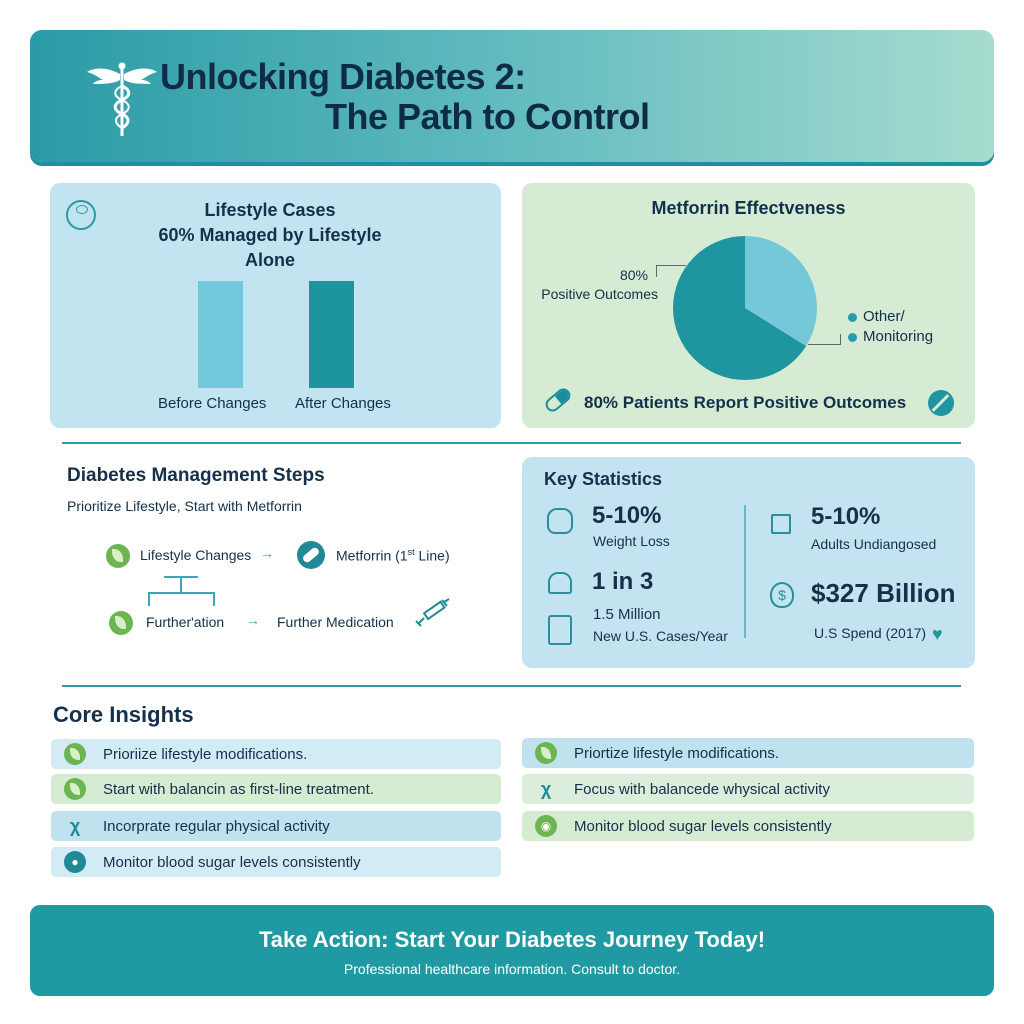  Describe the element at coordinates (196, 475) in the screenshot. I see `steps-title: Diabetes Management Steps` at that location.